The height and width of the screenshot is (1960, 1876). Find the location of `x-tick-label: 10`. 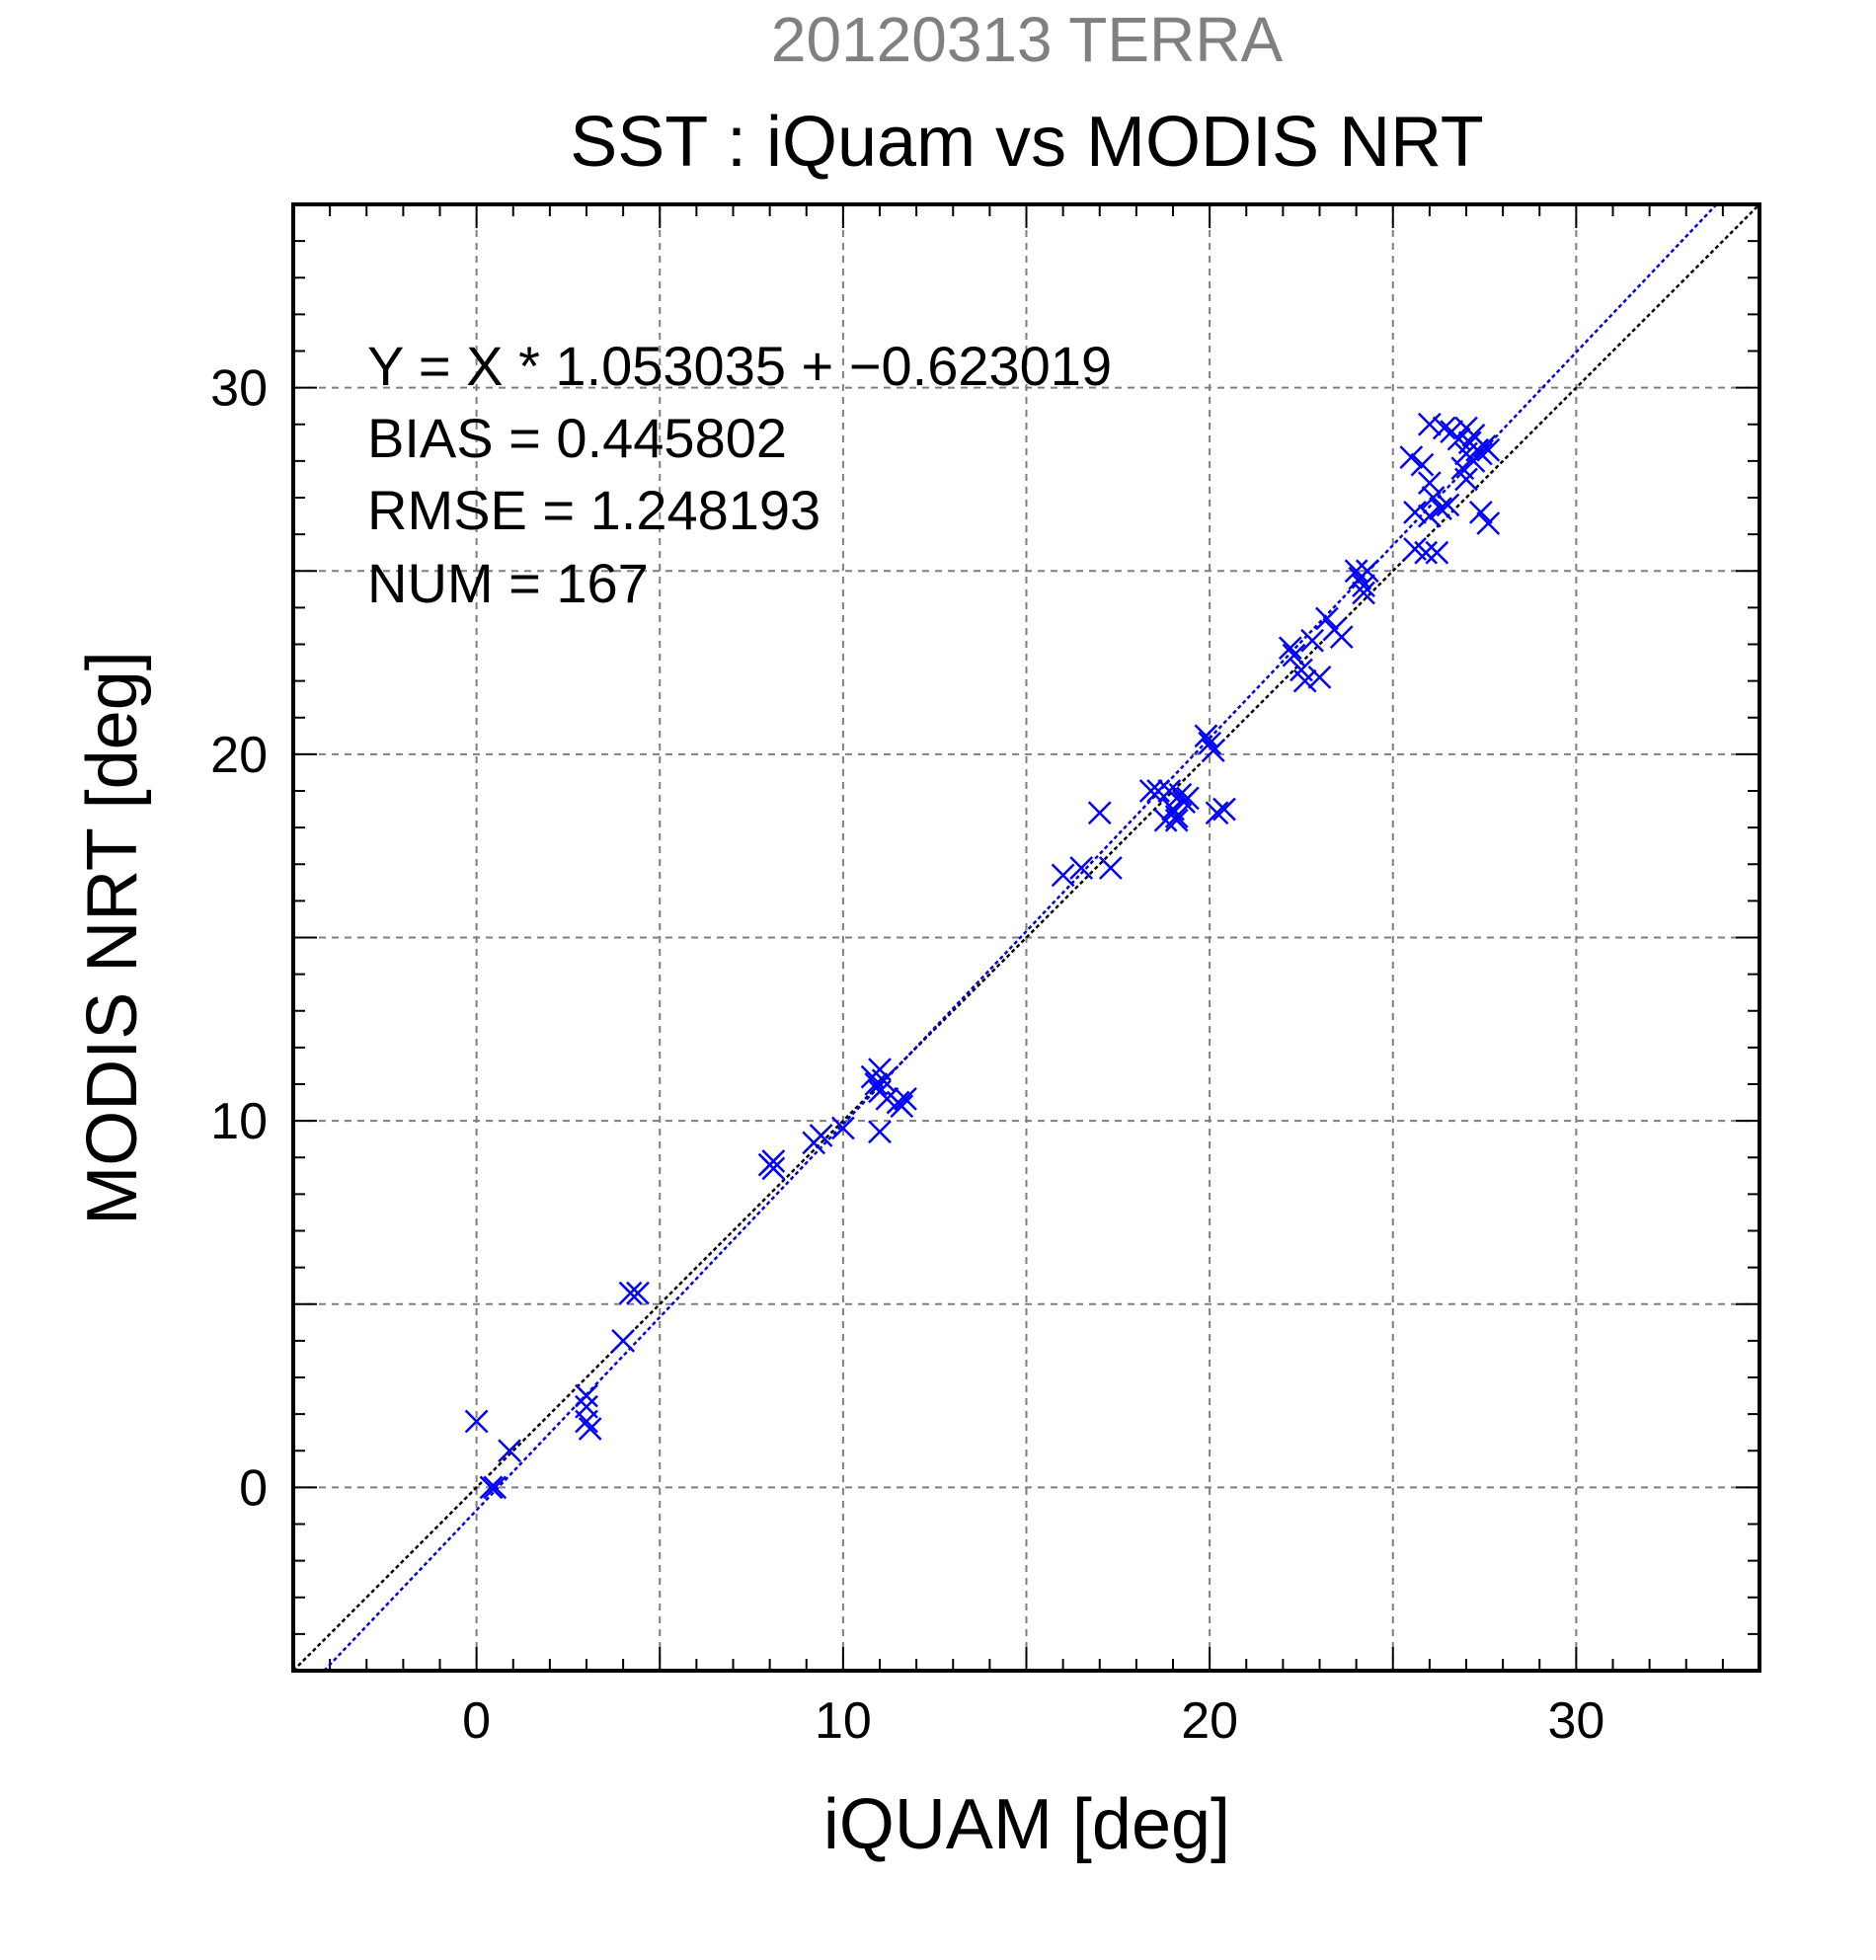

x-tick-label: 10 is located at coordinates (844, 1721).